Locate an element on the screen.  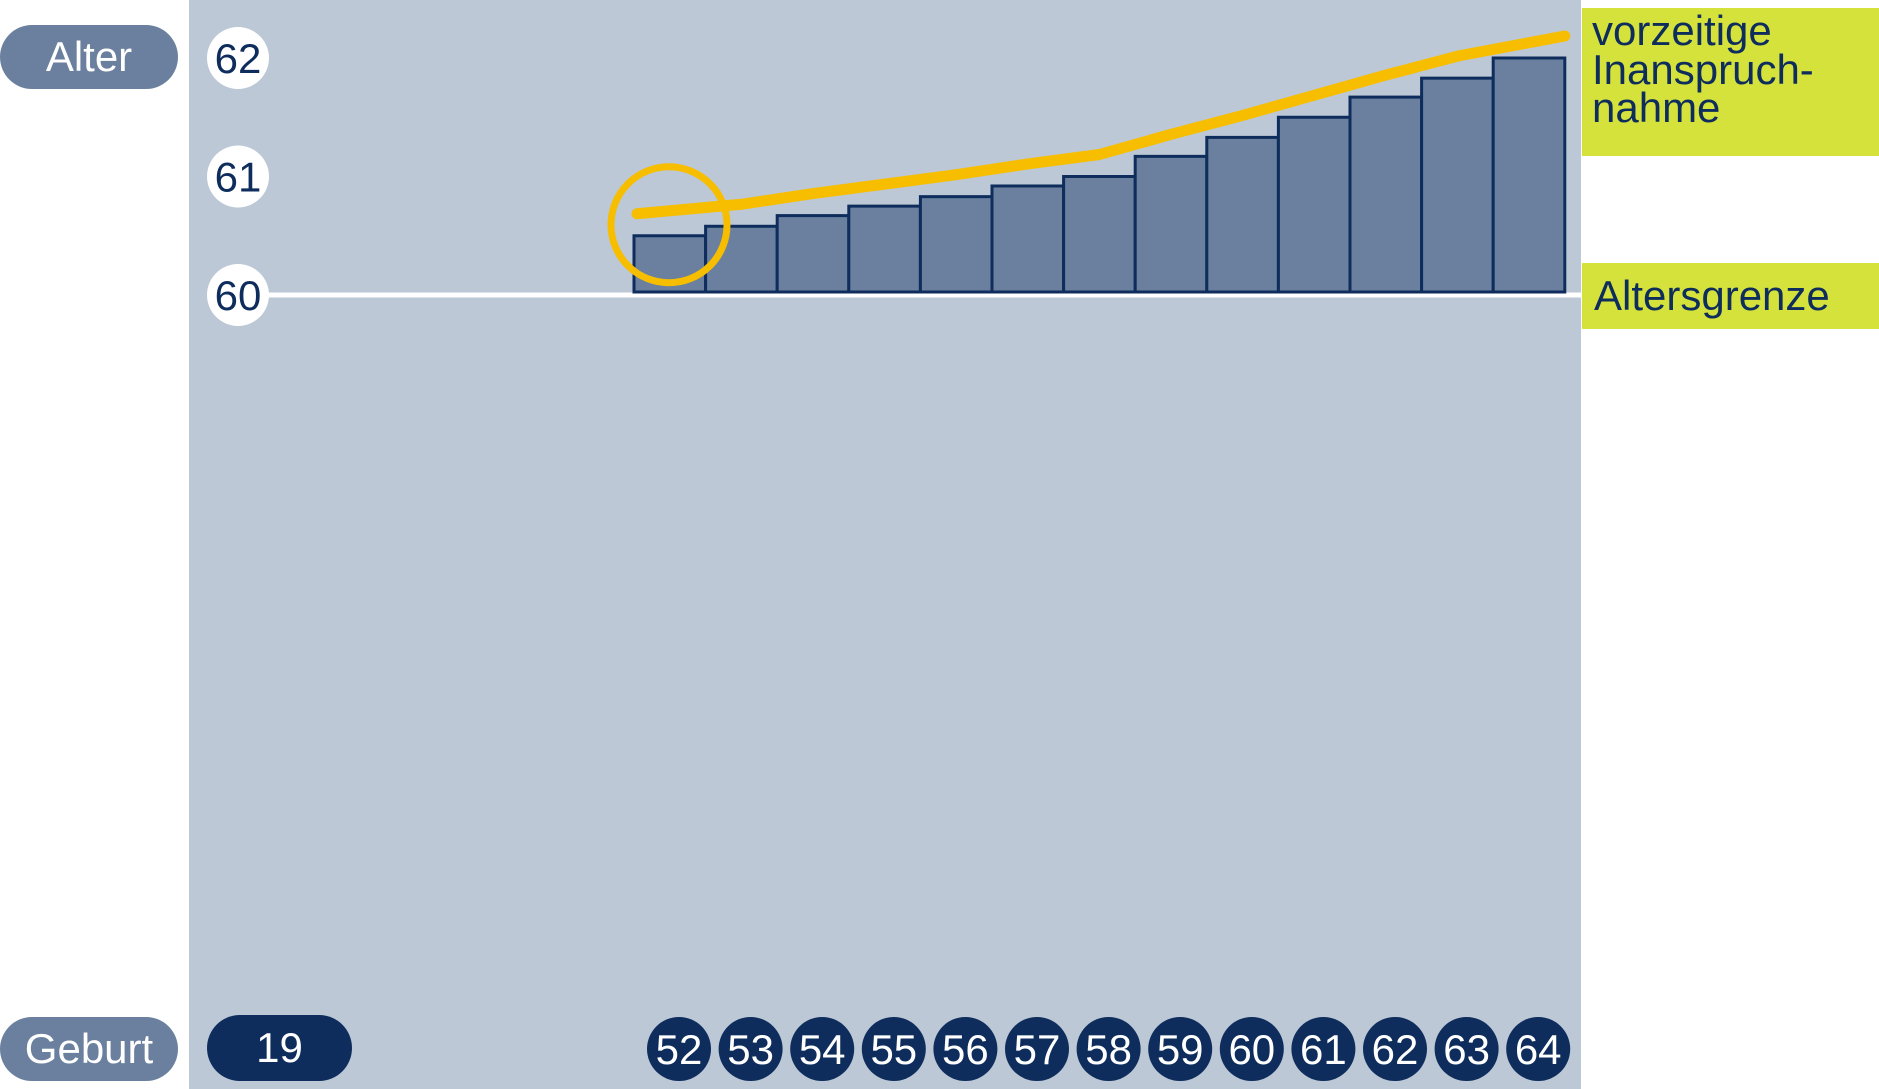
y-tick-62: 62 is located at coordinates (238, 58).